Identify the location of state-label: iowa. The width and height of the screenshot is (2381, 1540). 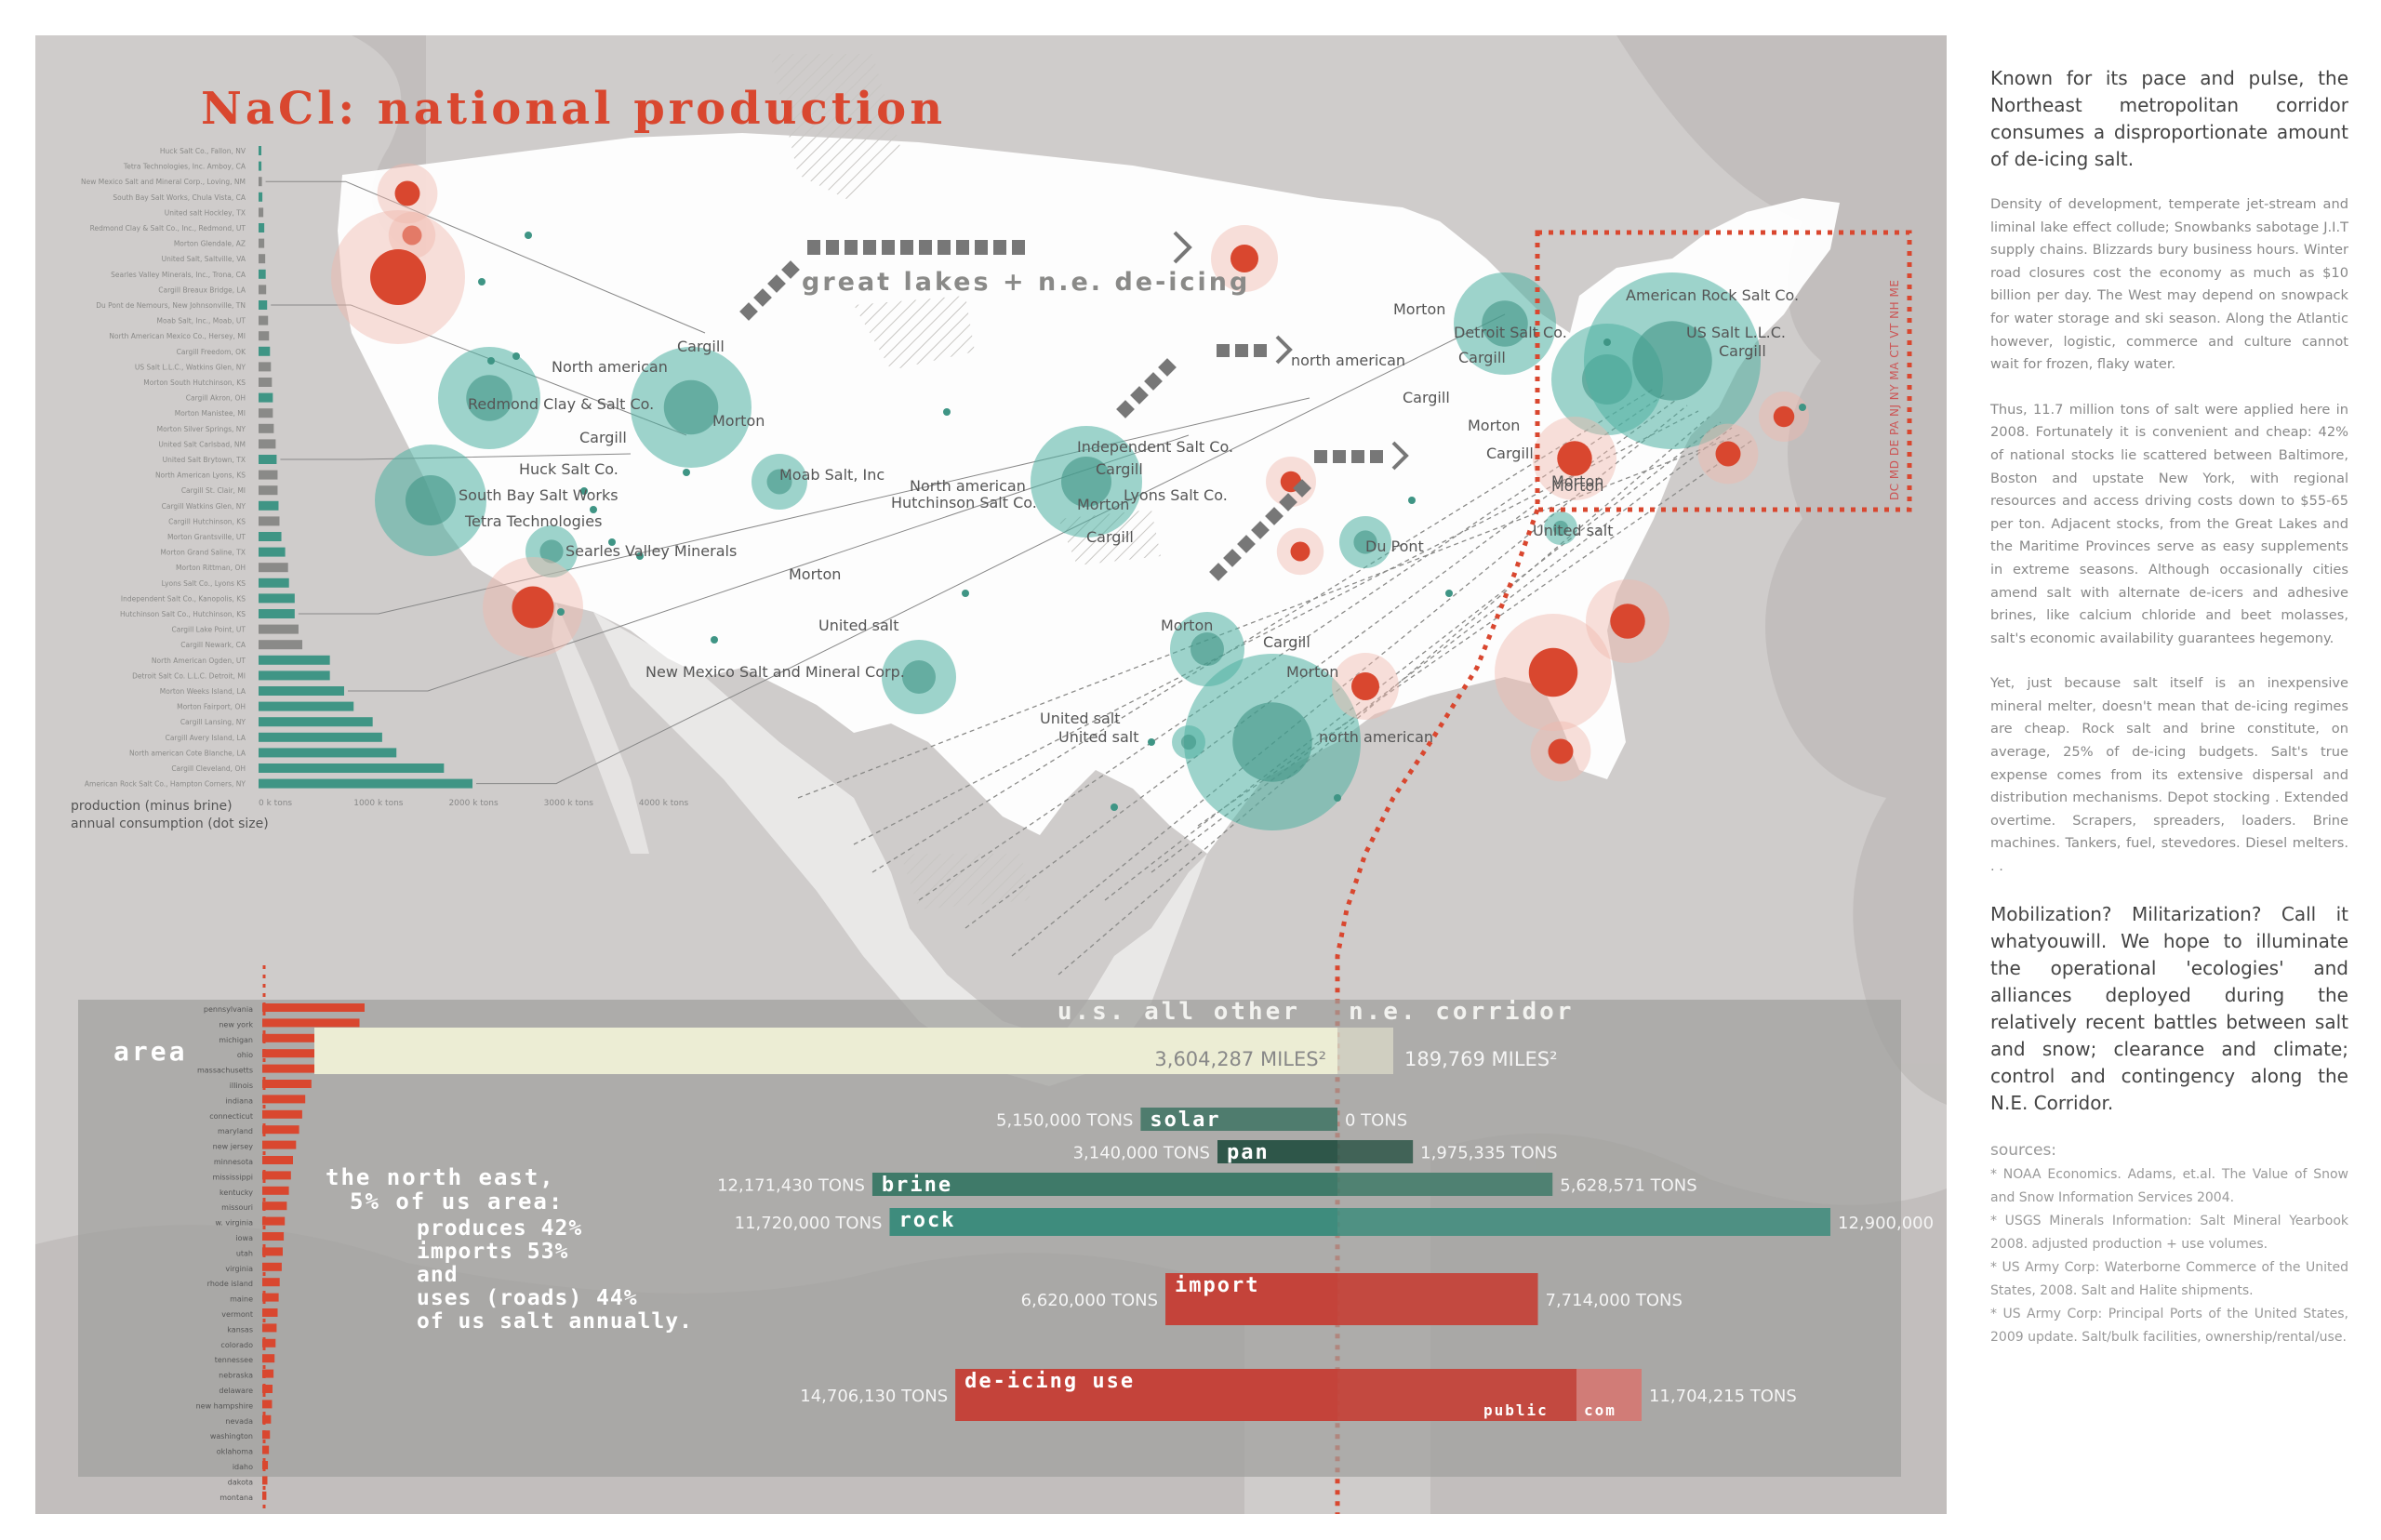
(244, 1238).